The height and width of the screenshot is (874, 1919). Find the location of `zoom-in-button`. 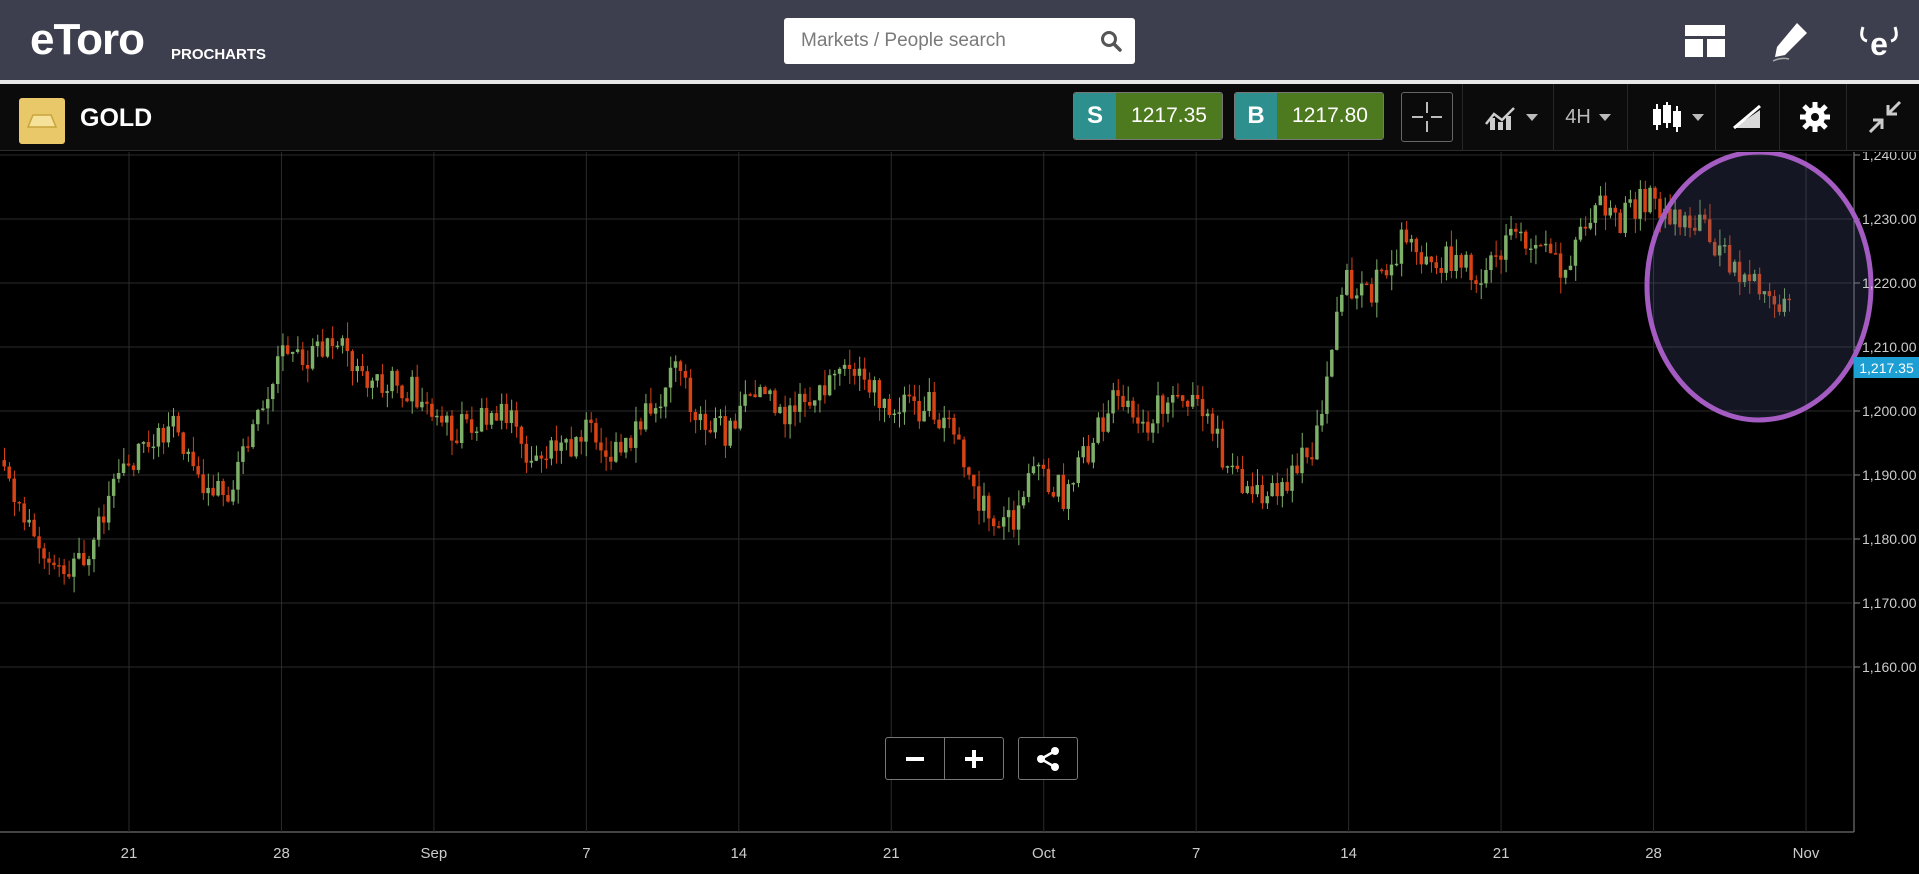

zoom-in-button is located at coordinates (973, 758).